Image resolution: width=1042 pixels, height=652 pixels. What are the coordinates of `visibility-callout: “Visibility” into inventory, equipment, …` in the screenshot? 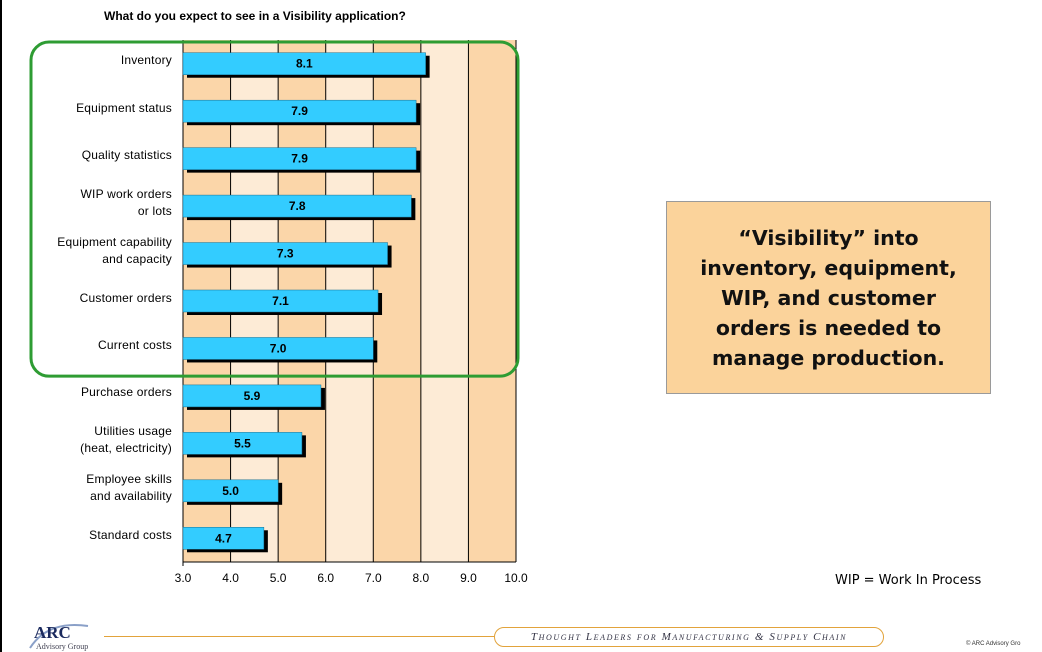 It's located at (828, 297).